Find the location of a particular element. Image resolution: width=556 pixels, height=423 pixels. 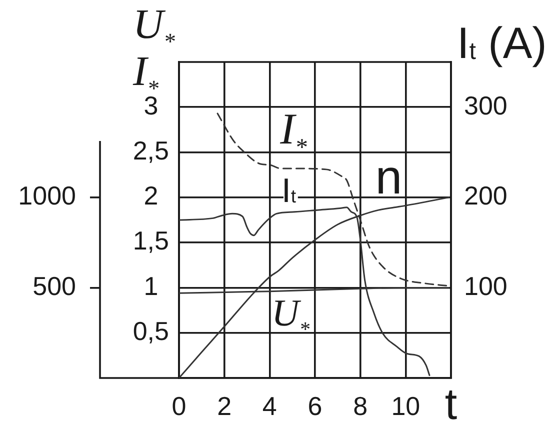

y-tick-label: 2,5 is located at coordinates (151, 150).